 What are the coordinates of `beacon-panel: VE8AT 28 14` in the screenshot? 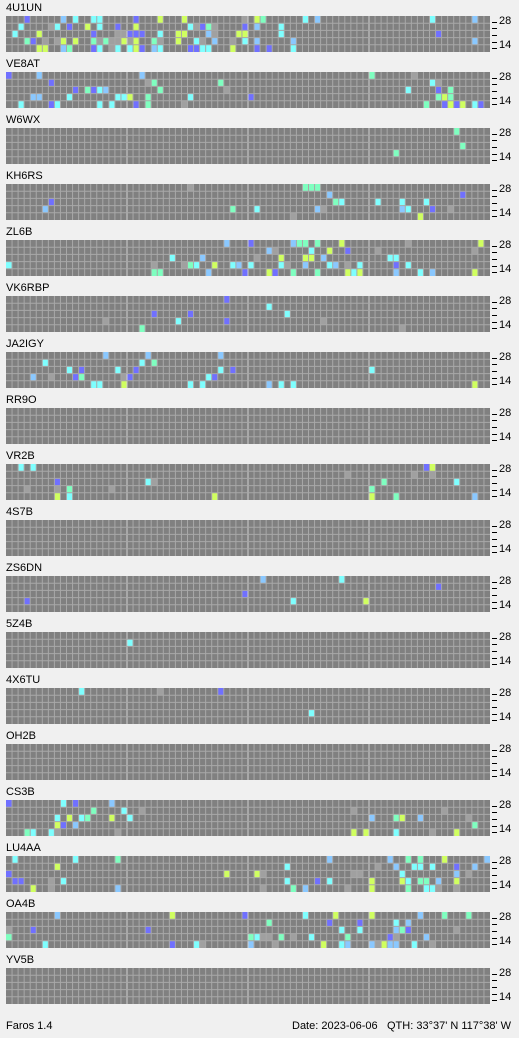 It's located at (259, 84).